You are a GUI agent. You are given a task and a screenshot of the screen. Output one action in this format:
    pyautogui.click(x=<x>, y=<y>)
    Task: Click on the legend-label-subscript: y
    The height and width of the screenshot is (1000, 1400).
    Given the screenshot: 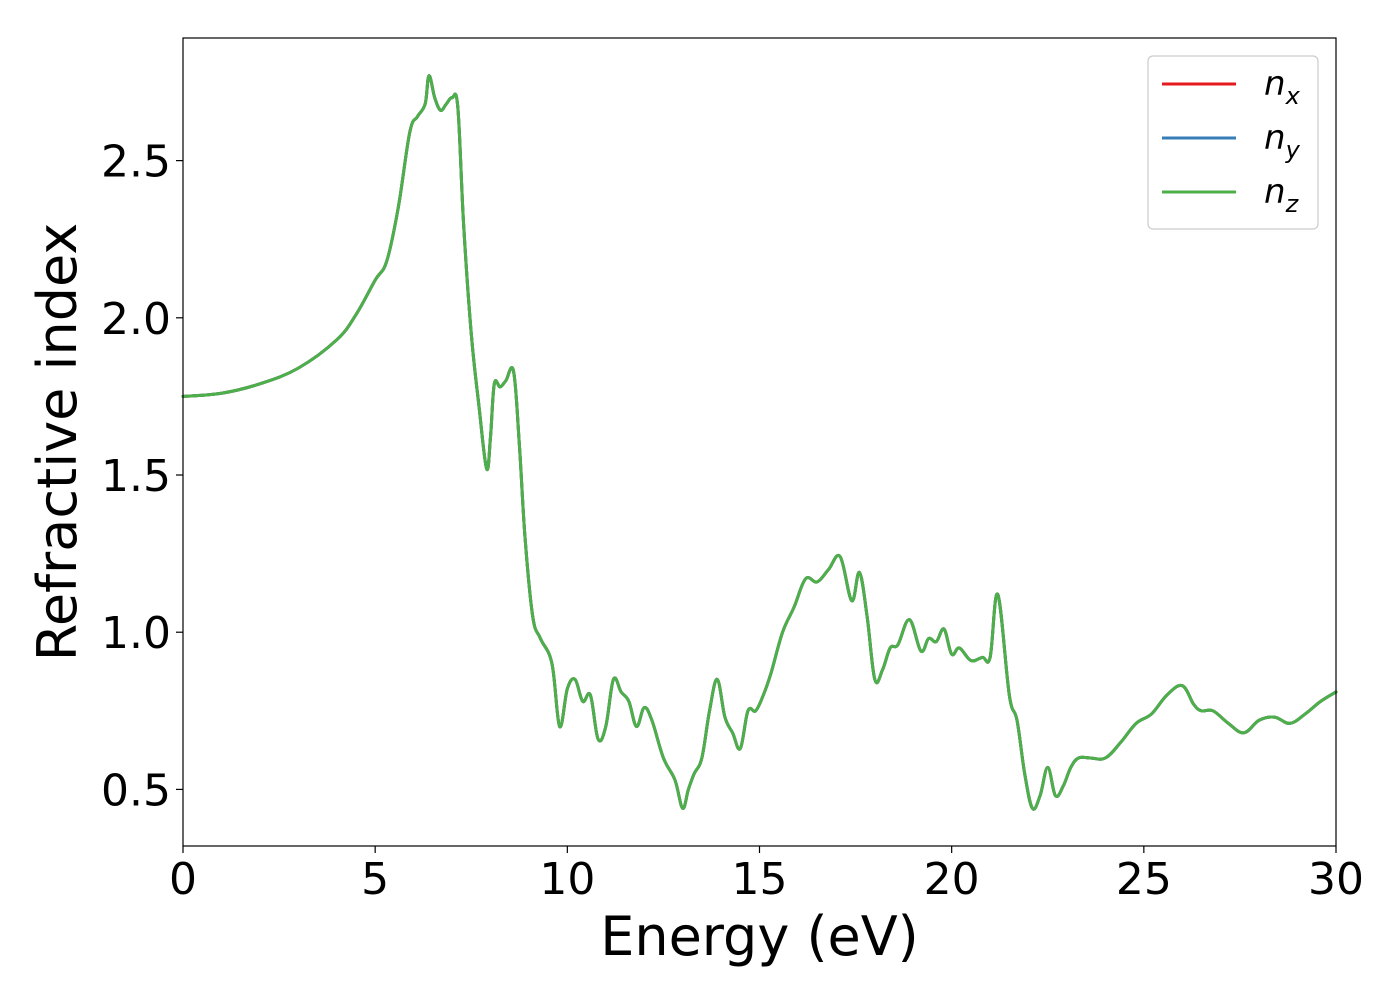 What is the action you would take?
    pyautogui.click(x=1293, y=150)
    